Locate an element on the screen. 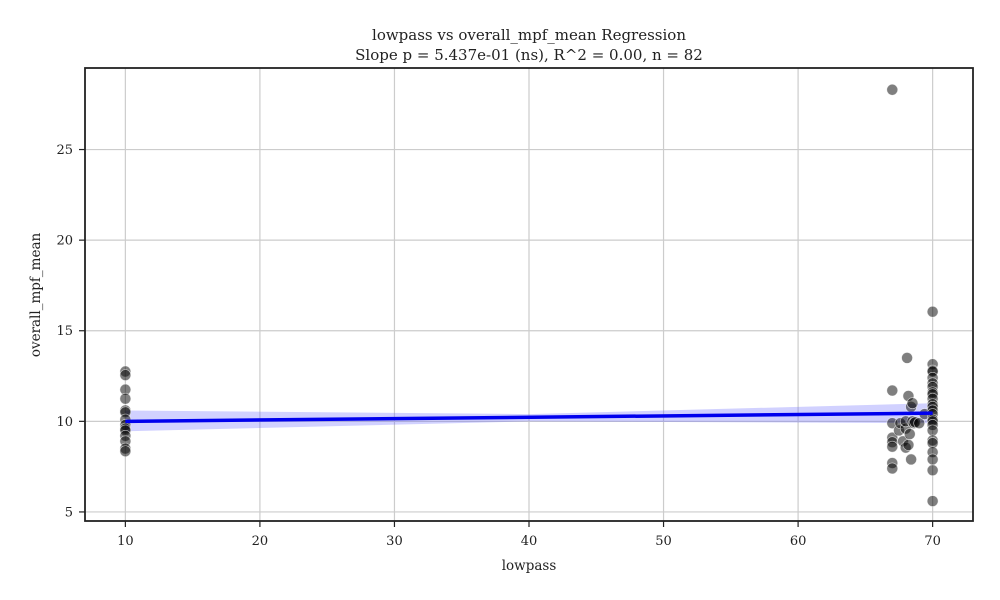  y-tick-label: 25 is located at coordinates (64, 150).